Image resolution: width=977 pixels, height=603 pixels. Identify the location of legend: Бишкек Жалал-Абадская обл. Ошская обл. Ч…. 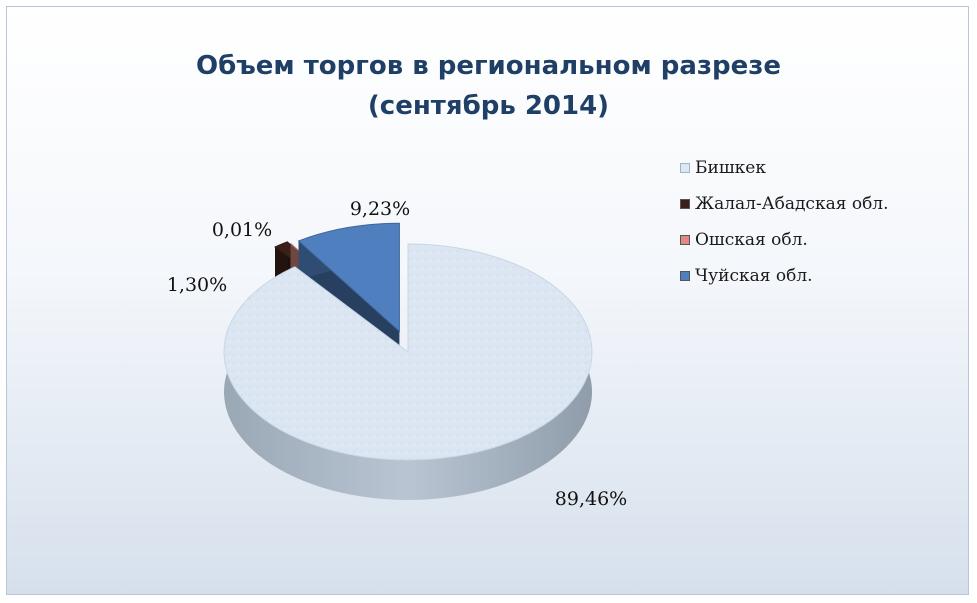
(784, 222).